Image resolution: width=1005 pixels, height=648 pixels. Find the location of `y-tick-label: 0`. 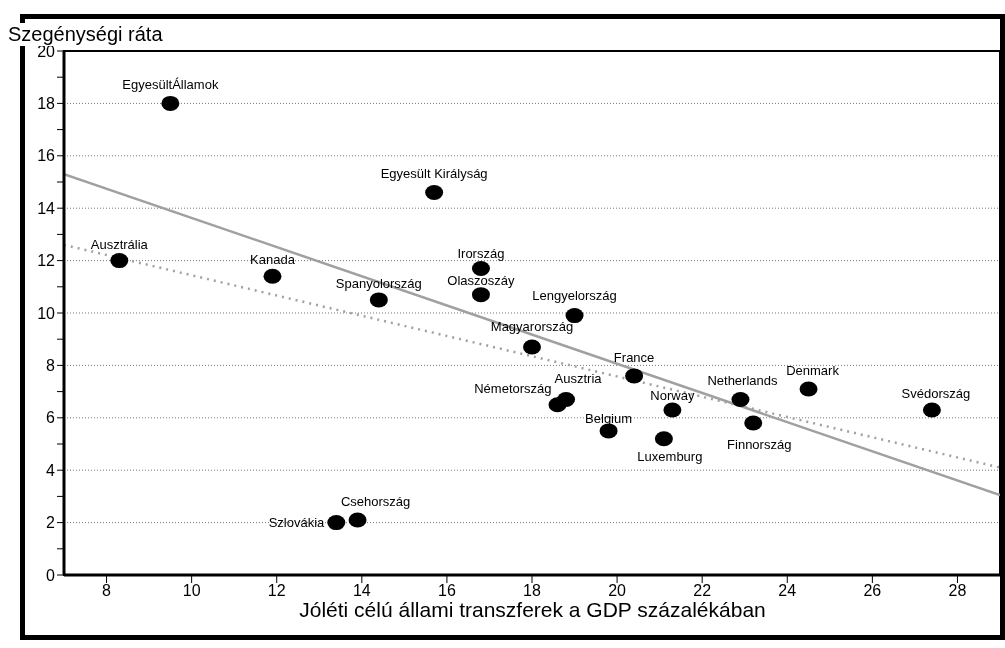

y-tick-label: 0 is located at coordinates (51, 575).